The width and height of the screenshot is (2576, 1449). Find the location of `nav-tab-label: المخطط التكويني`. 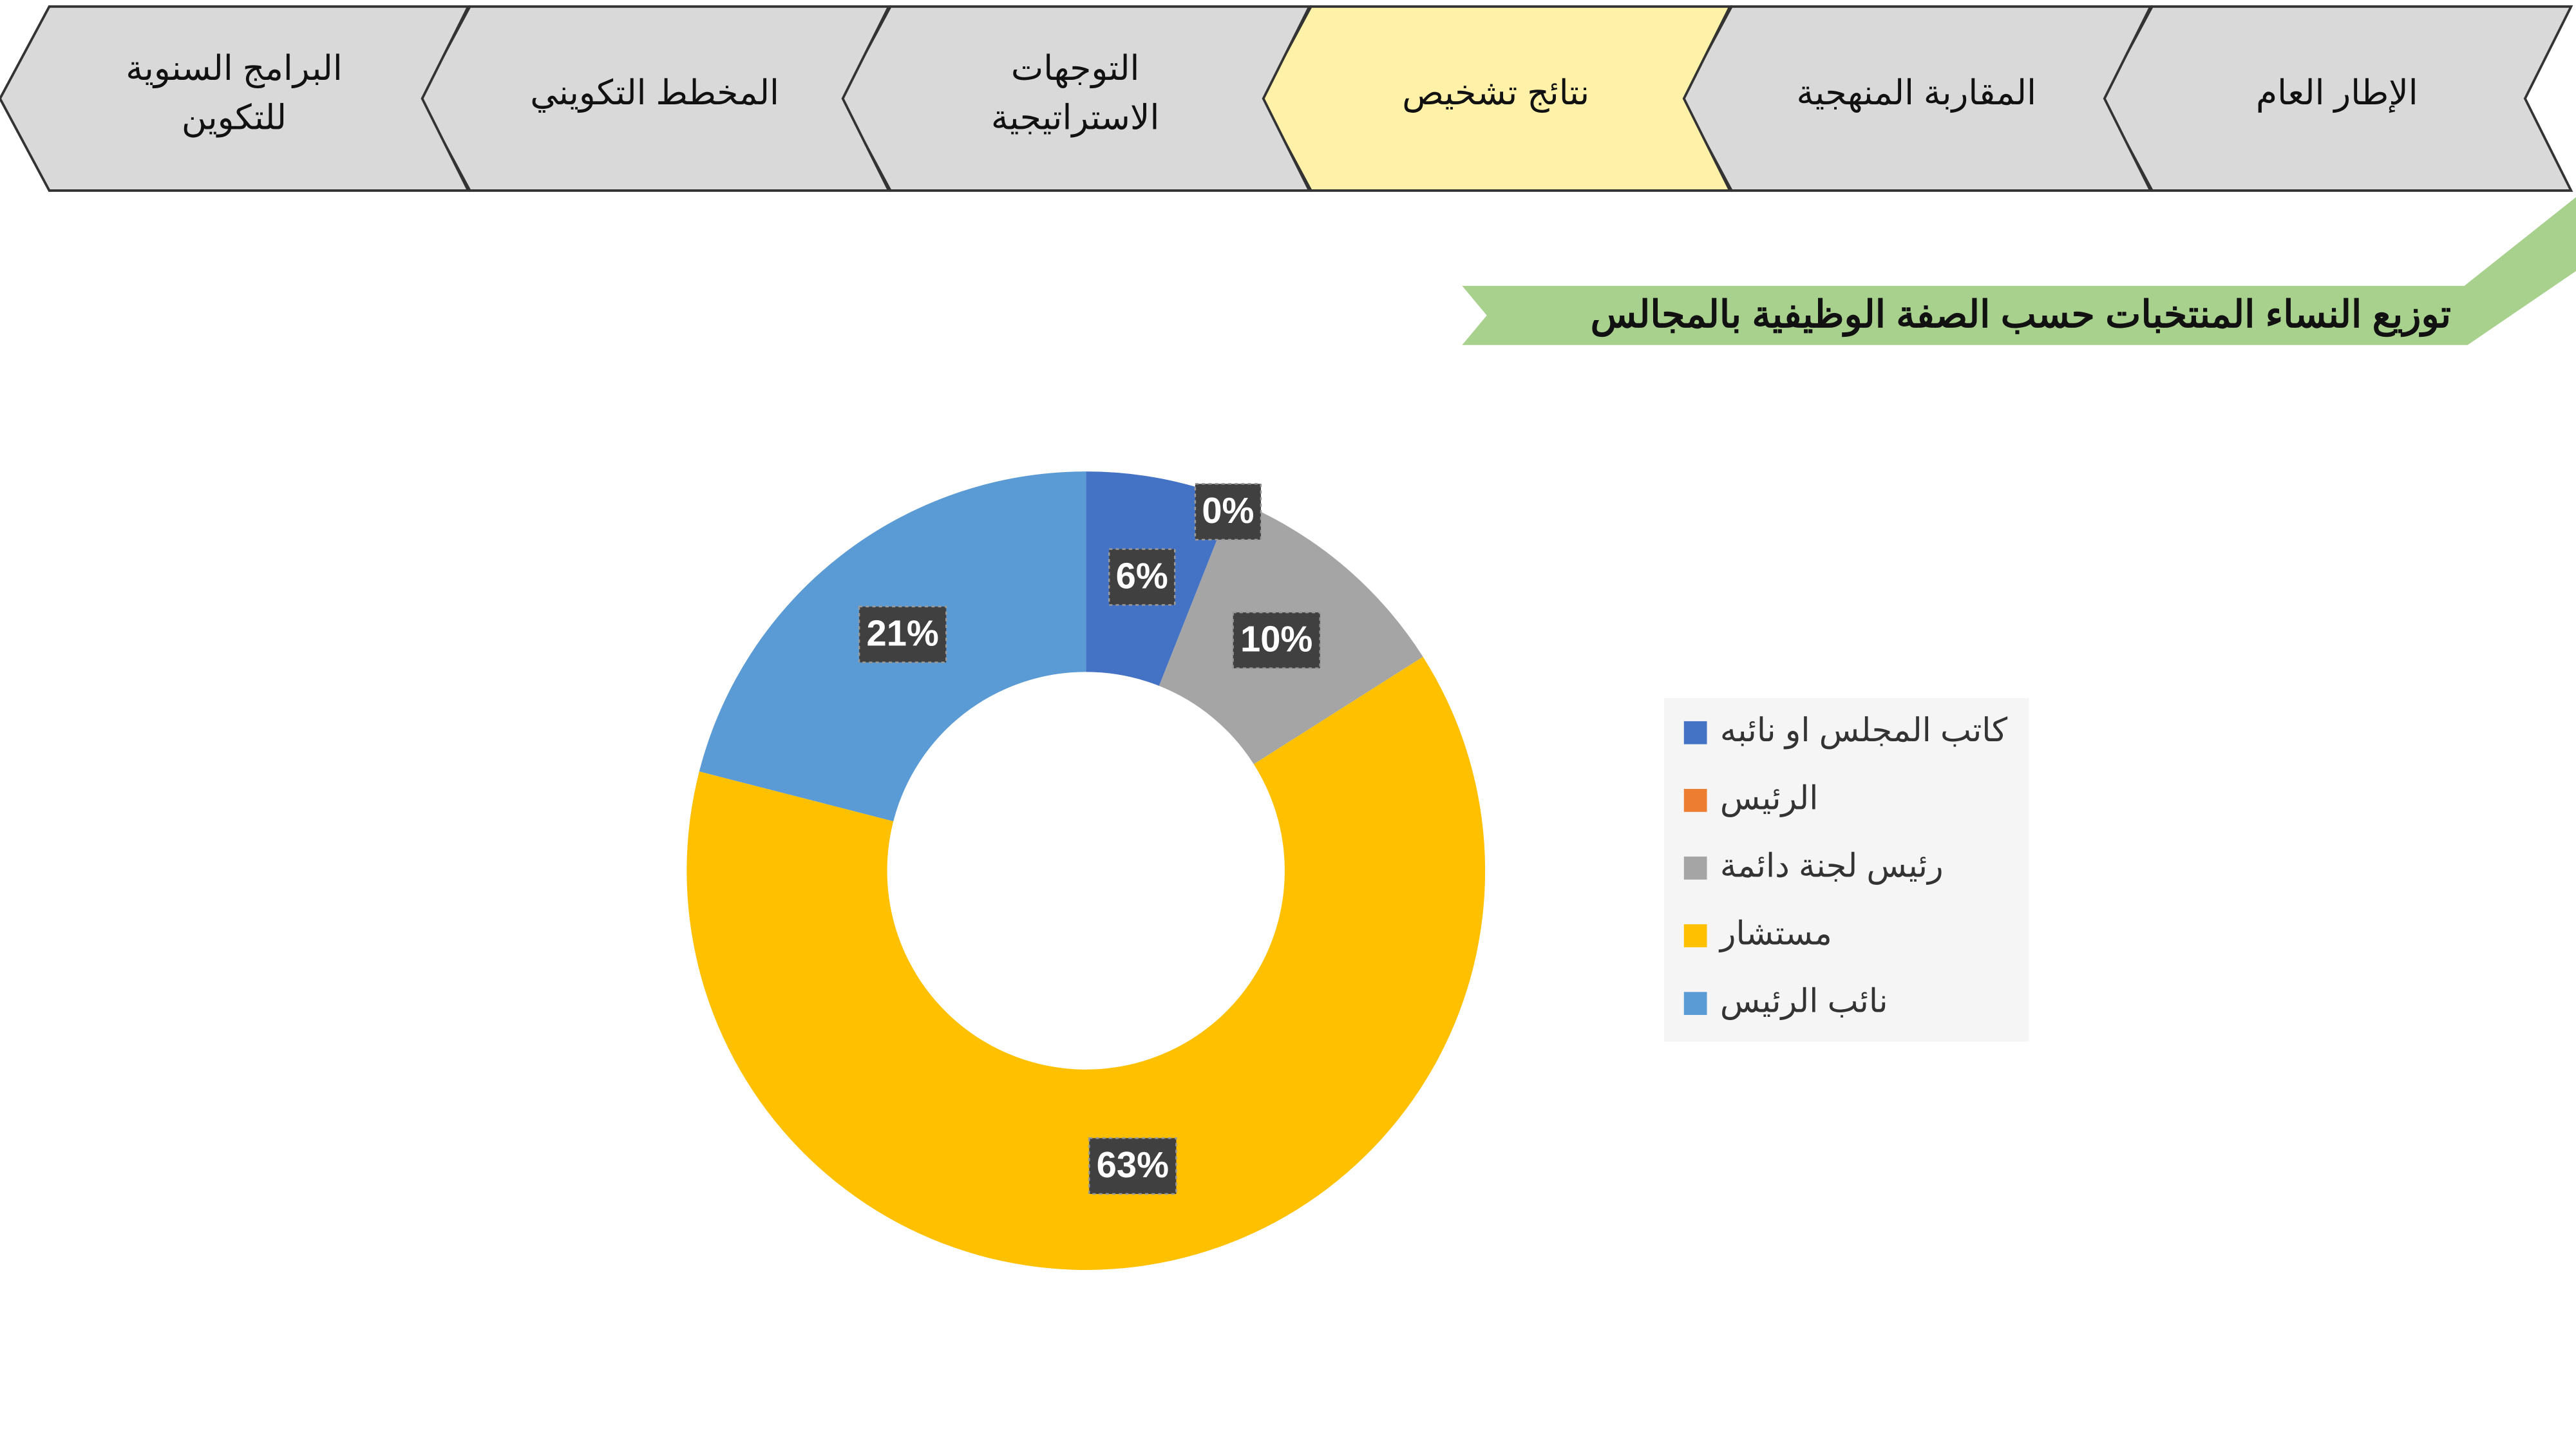

nav-tab-label: المخطط التكويني is located at coordinates (654, 93).